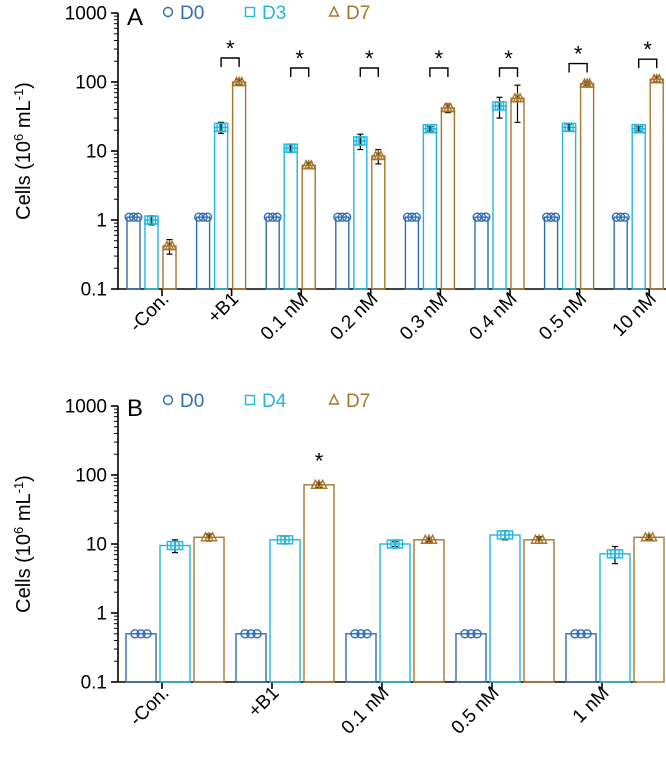 The height and width of the screenshot is (764, 666). Describe the element at coordinates (476, 711) in the screenshot. I see `x-tick-label: 0.5 nM` at that location.